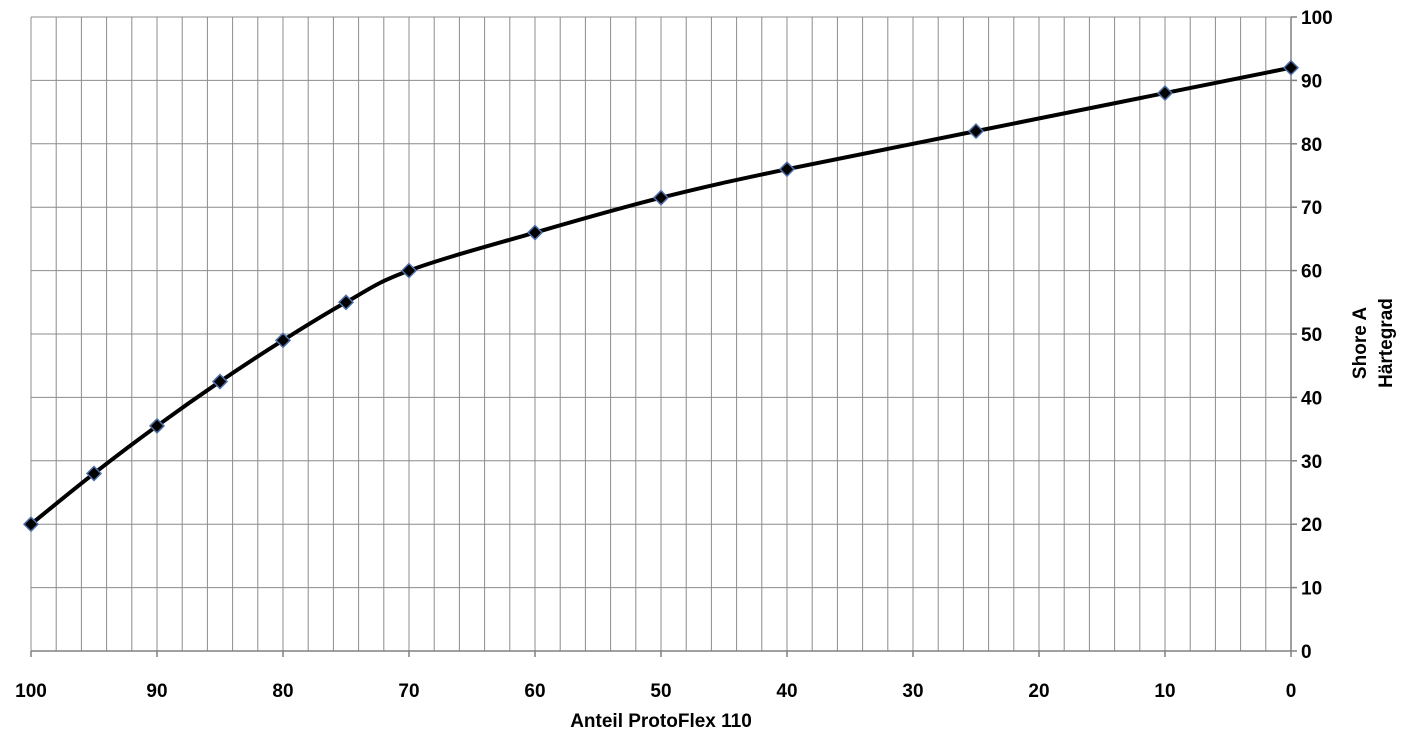 The image size is (1403, 742). I want to click on x-tick-label: 90, so click(156, 691).